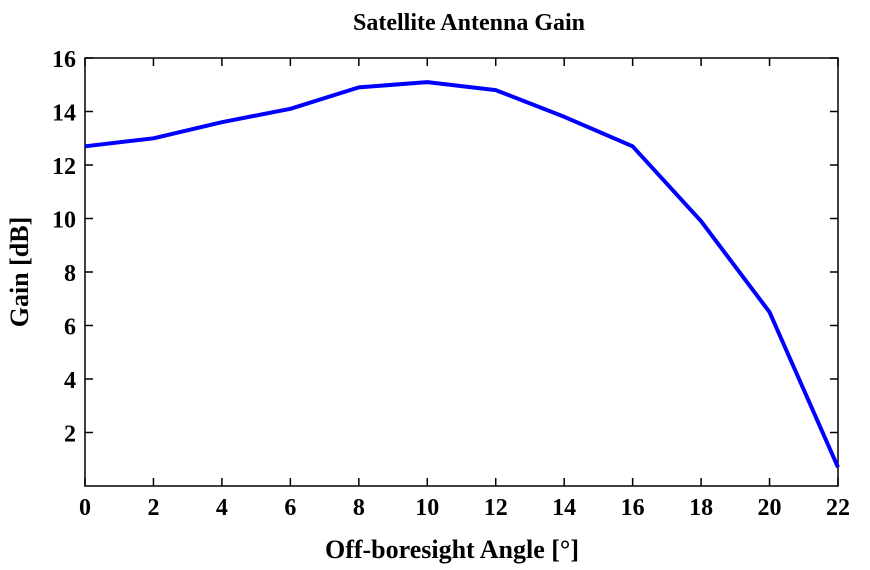 This screenshot has width=870, height=570. What do you see at coordinates (464, 508) in the screenshot?
I see `x-tick-labels: 0 2 4 6 8 10 12 14 16 18 20 22` at bounding box center [464, 508].